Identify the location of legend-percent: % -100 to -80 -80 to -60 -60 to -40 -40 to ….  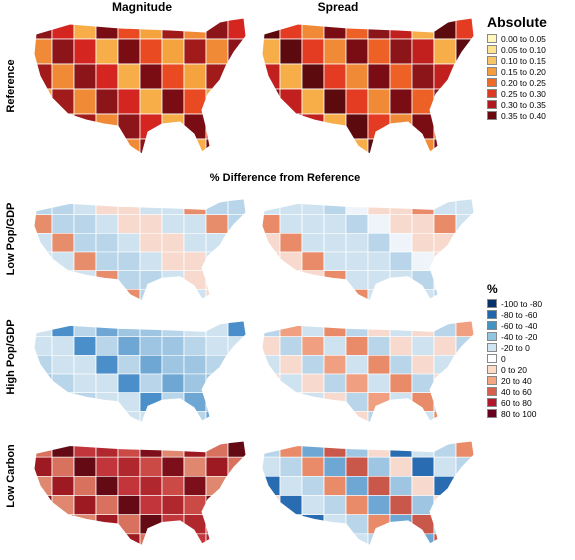
(514, 350).